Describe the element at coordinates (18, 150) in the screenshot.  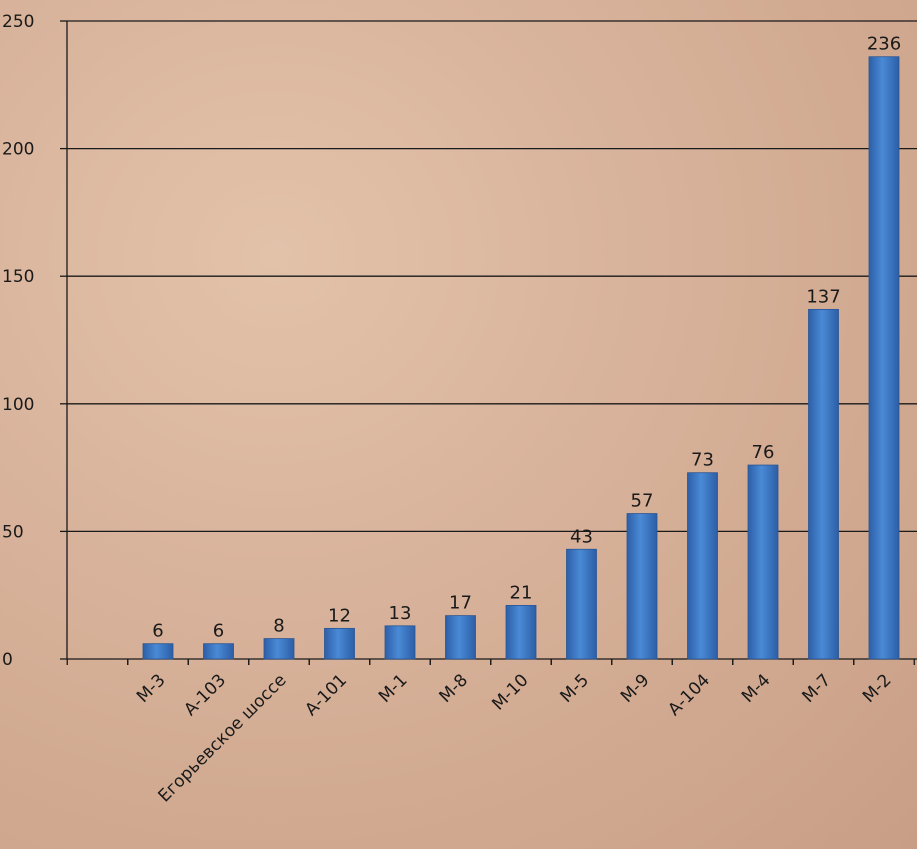
I see `y-tick-label: 200` at that location.